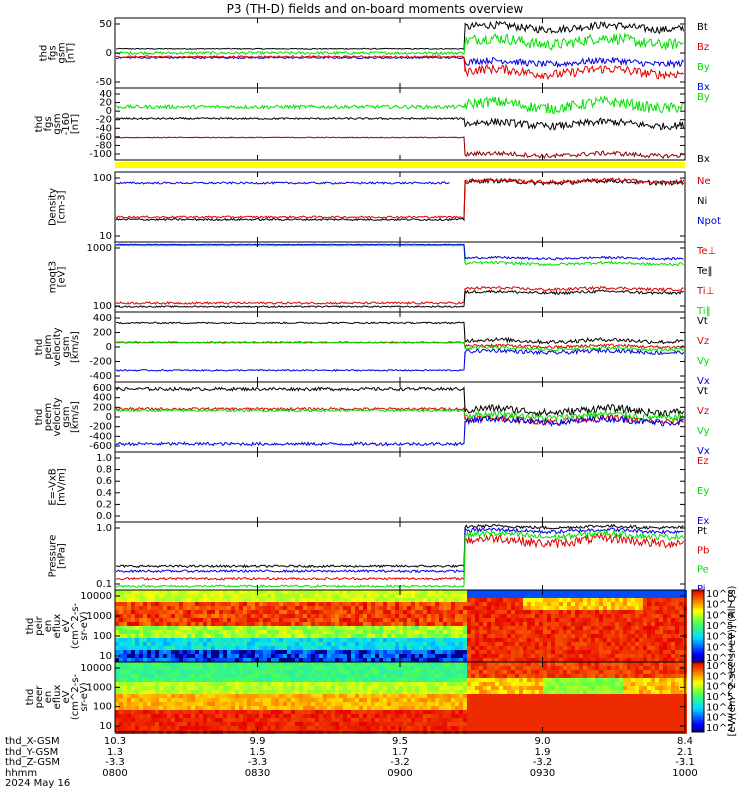 This screenshot has height=800, width=750. What do you see at coordinates (58, 207) in the screenshot?
I see `y-axis-label: Density[cm-3]` at bounding box center [58, 207].